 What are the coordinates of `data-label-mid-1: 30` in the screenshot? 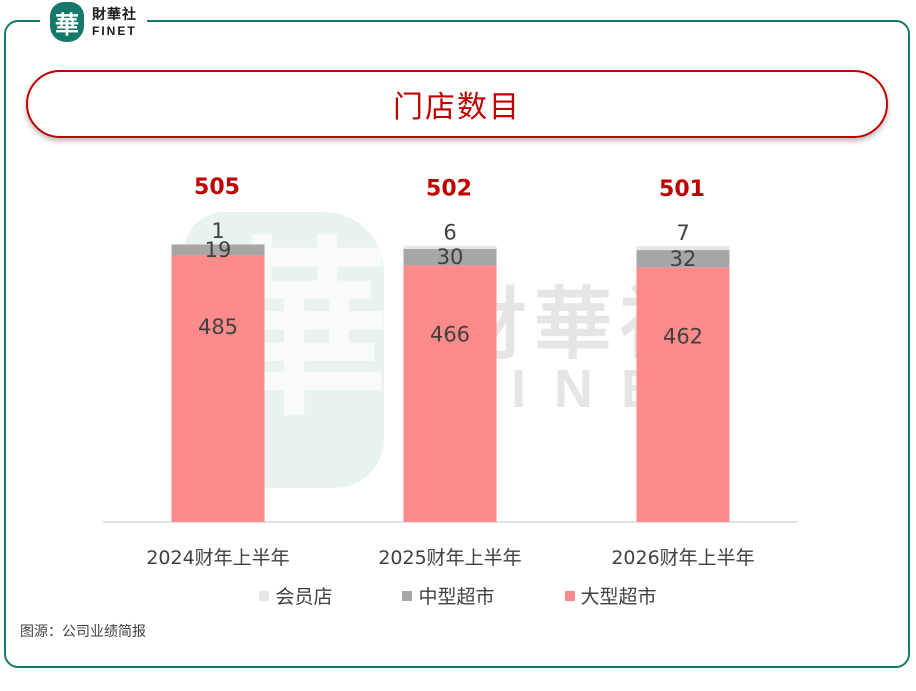 It's located at (450, 257).